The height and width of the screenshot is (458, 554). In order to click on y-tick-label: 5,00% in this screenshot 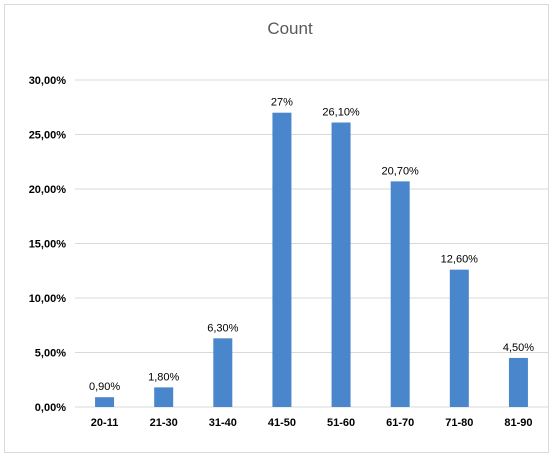, I will do `click(50, 354)`.